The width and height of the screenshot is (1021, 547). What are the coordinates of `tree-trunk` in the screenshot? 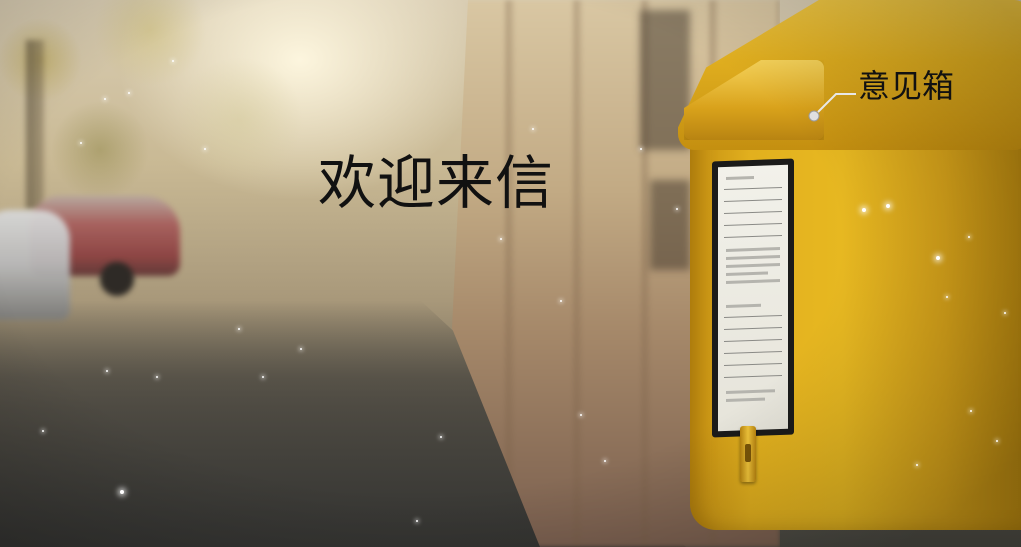 It's located at (35, 125).